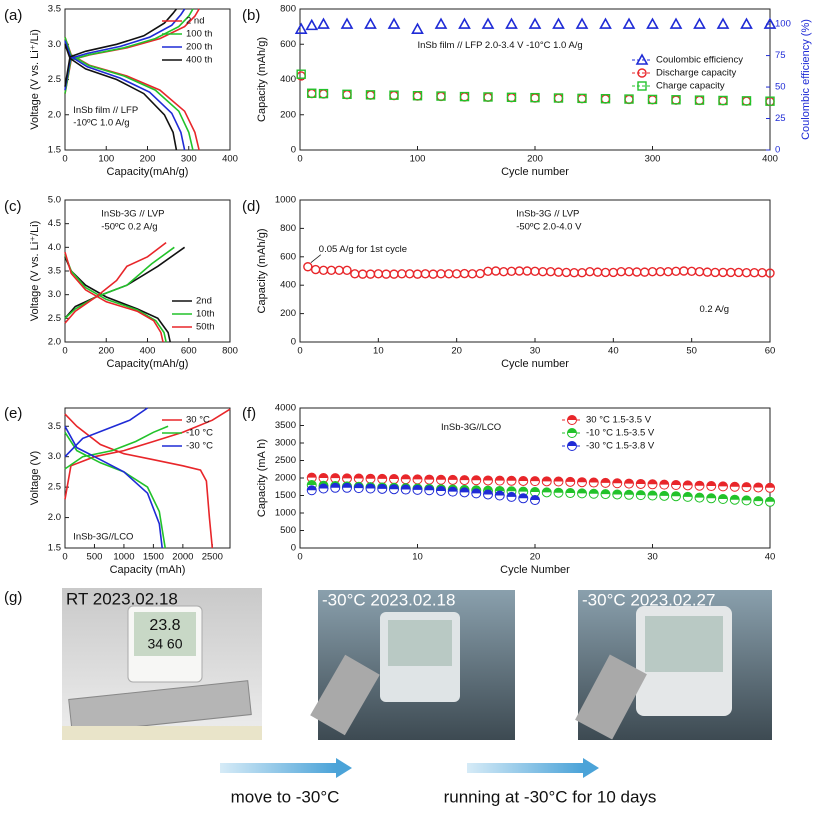 The image size is (817, 819). I want to click on x-tick-label: 30, so click(535, 351).